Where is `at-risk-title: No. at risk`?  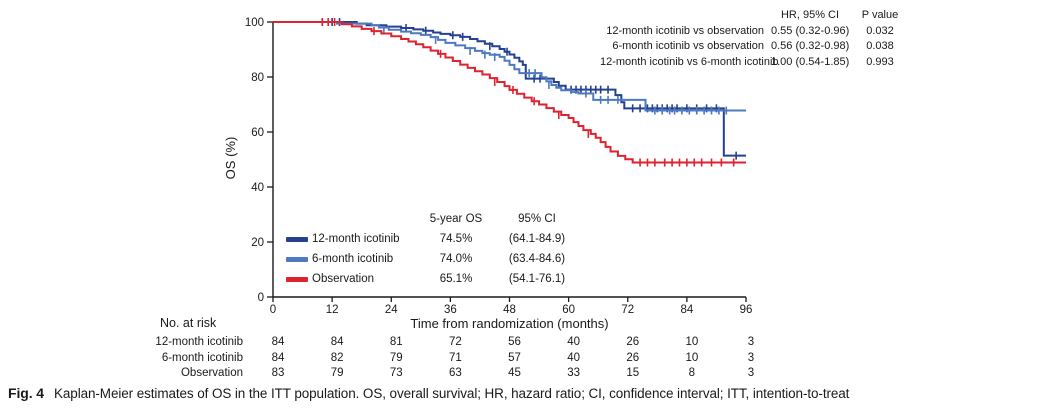
at-risk-title: No. at risk is located at coordinates (188, 323).